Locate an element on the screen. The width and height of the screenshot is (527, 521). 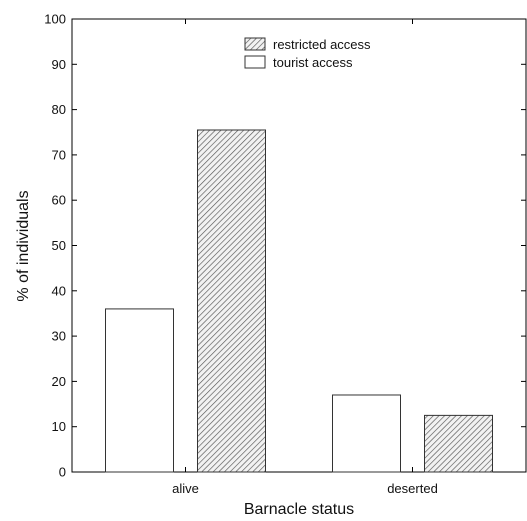
y-tick-label: 60 is located at coordinates (59, 200).